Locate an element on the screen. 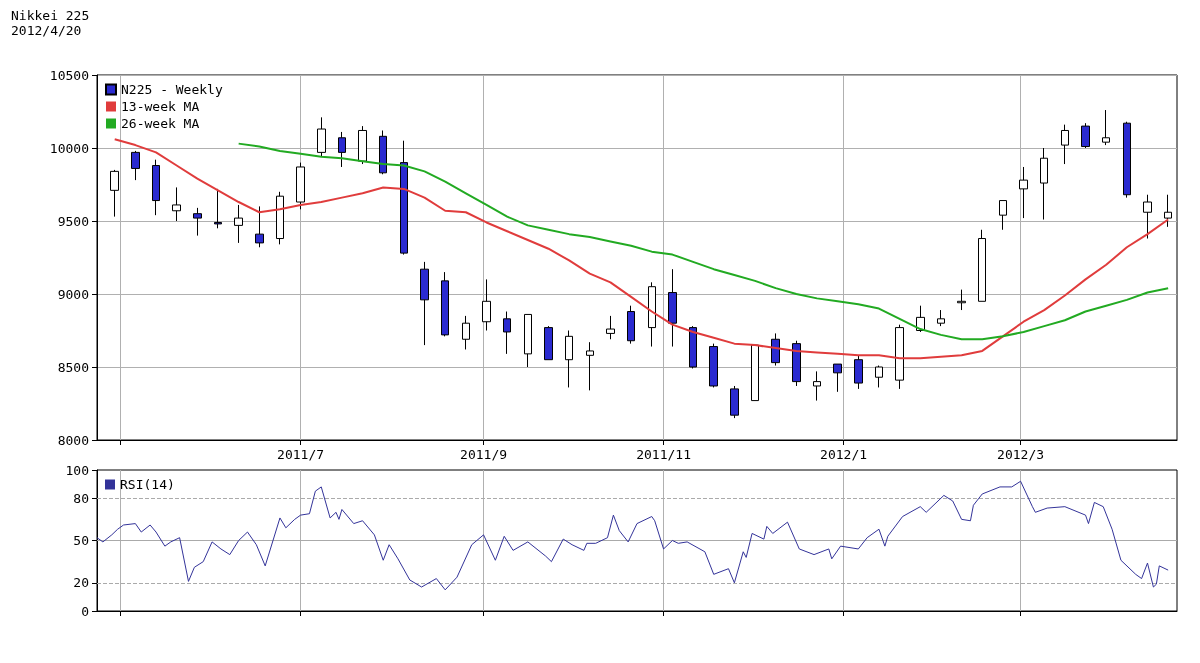 The height and width of the screenshot is (663, 1200). x-tick-label: 2011/9 is located at coordinates (484, 454).